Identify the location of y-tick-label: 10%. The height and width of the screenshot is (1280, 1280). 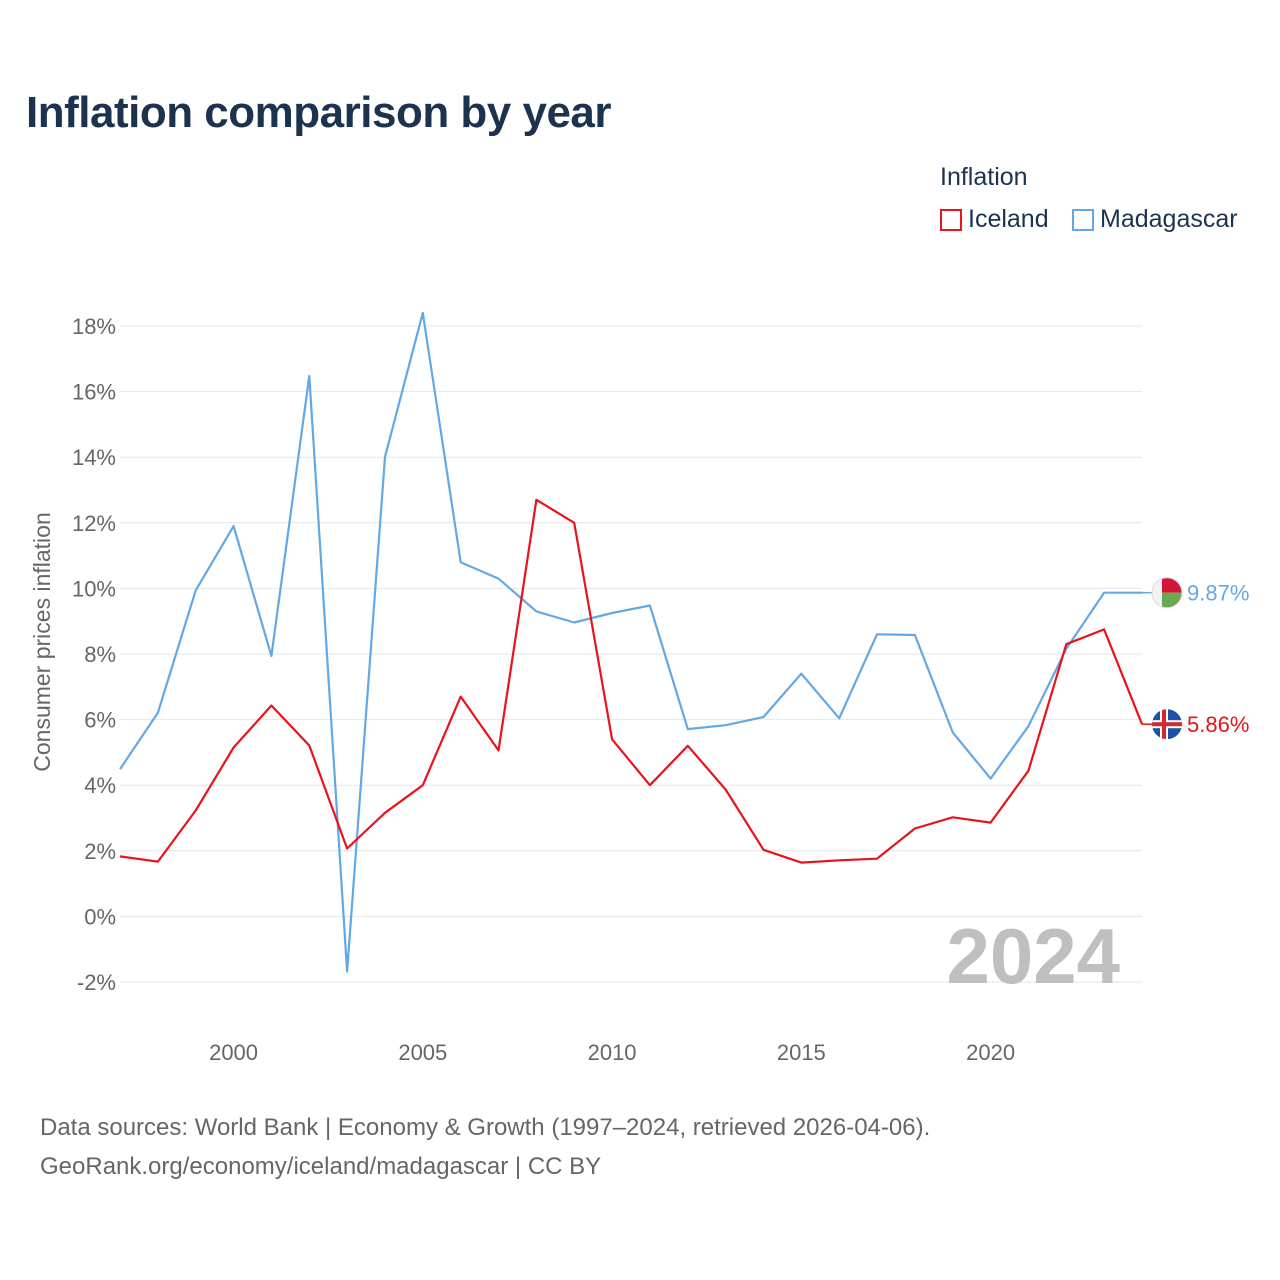
(94, 588).